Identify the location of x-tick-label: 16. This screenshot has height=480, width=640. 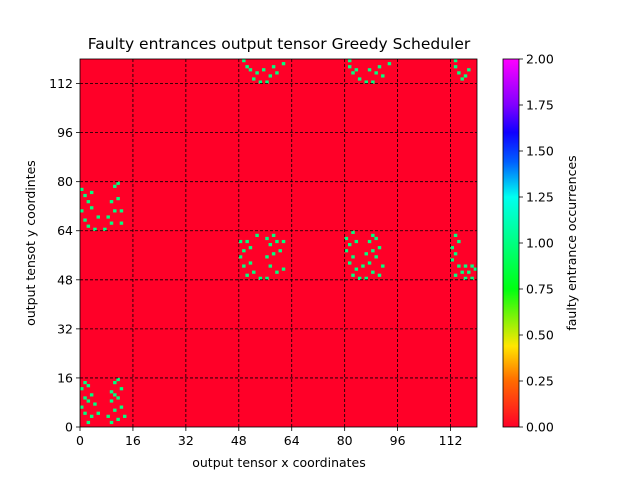
(133, 440).